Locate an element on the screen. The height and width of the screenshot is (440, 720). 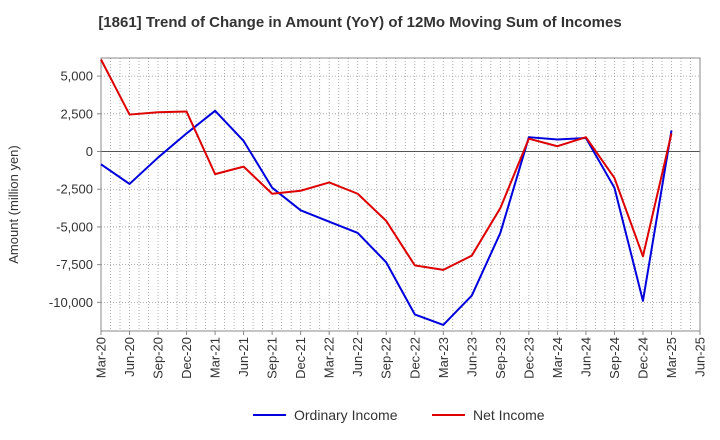
x-tick-label: Mar-21 is located at coordinates (215, 357).